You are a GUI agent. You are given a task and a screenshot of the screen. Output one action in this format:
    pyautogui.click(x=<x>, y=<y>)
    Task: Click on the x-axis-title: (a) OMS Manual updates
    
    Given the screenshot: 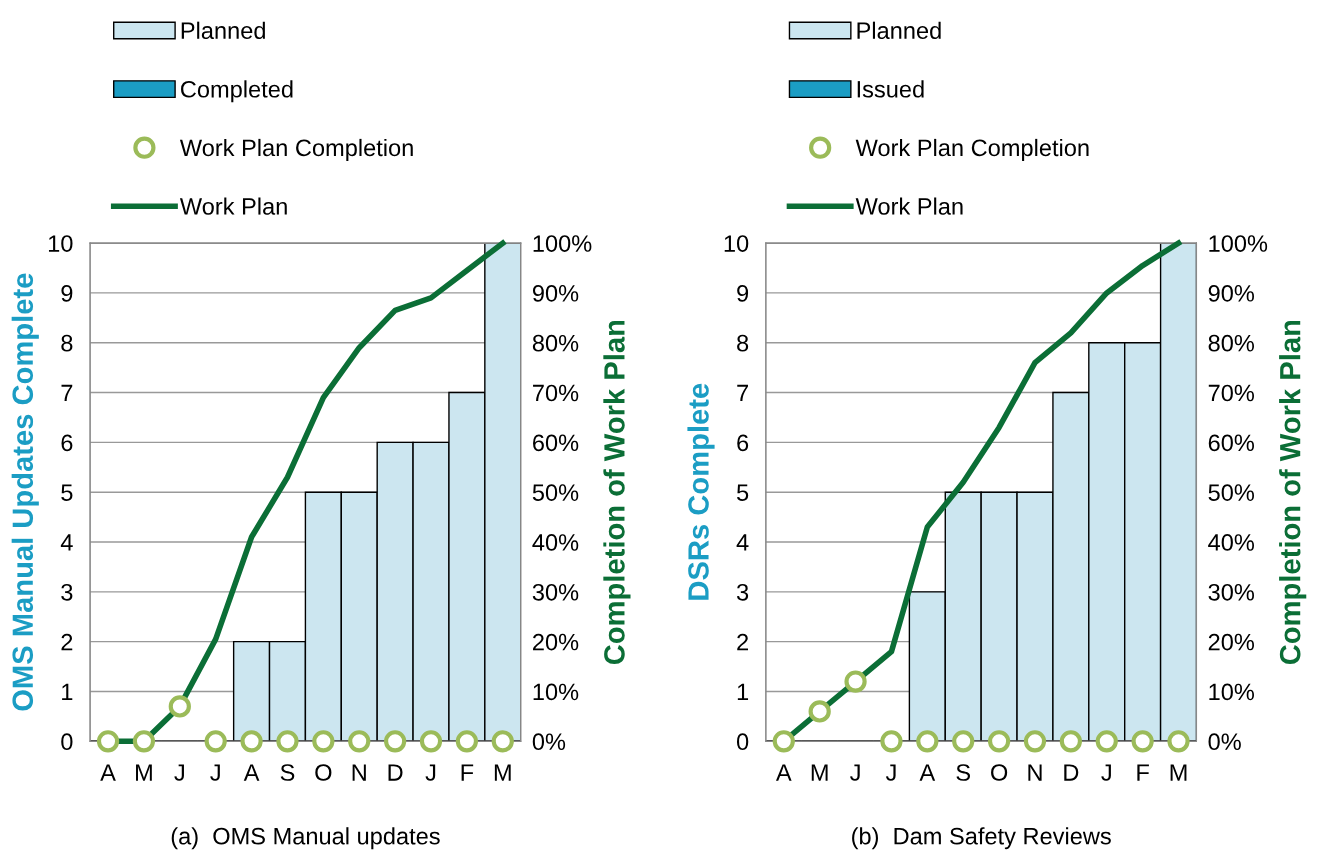 What is the action you would take?
    pyautogui.click(x=305, y=838)
    